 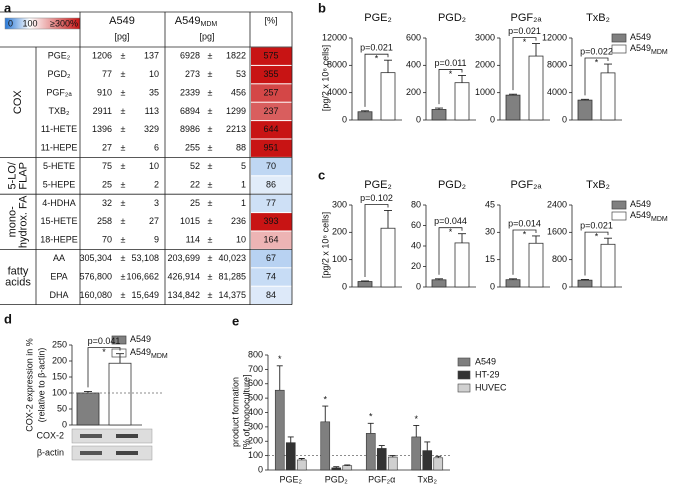 What do you see at coordinates (59, 166) in the screenshot?
I see `row-name: 5-HETE` at bounding box center [59, 166].